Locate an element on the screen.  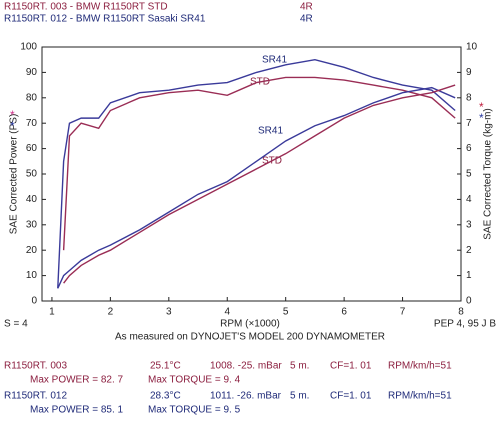
x-tick-label: 4 is located at coordinates (227, 312).